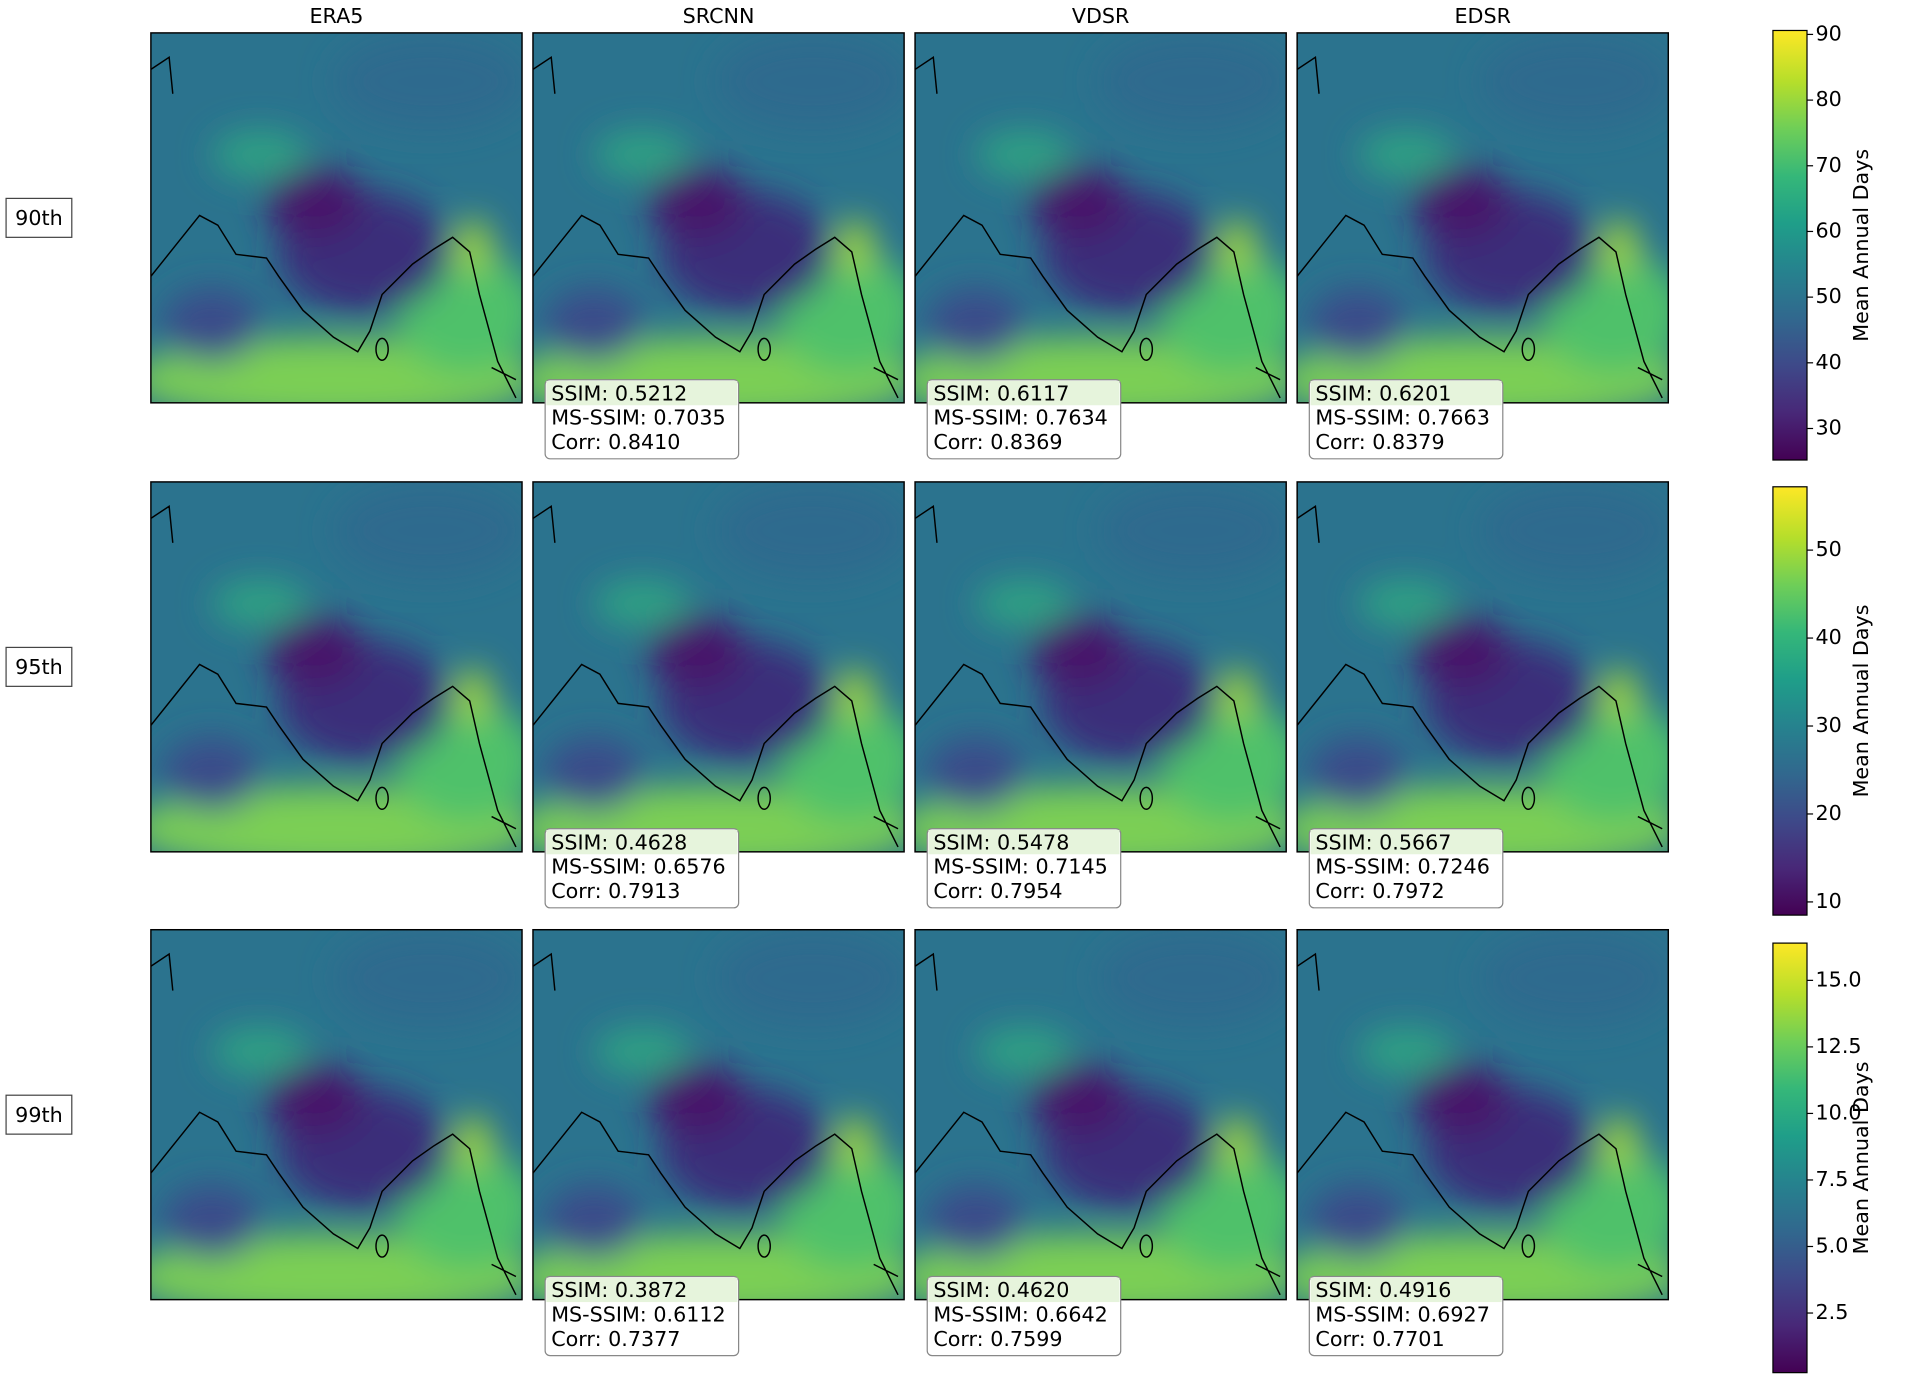 This screenshot has width=1908, height=1380. What do you see at coordinates (997, 442) in the screenshot?
I see `metric-text: Corr: 0.8369` at bounding box center [997, 442].